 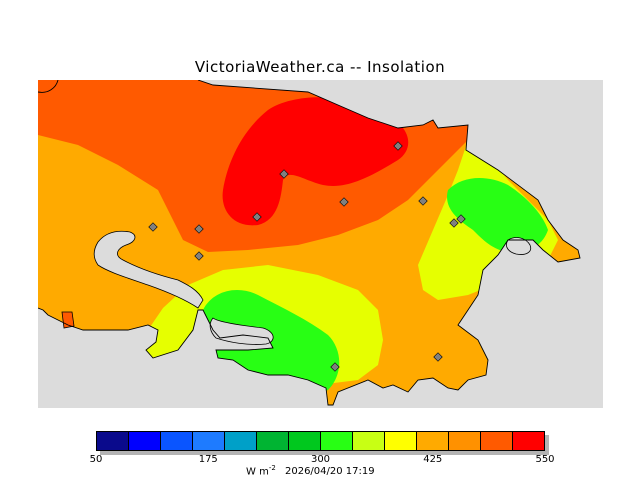 What do you see at coordinates (96, 459) in the screenshot?
I see `legend-tick-label: 50` at bounding box center [96, 459].